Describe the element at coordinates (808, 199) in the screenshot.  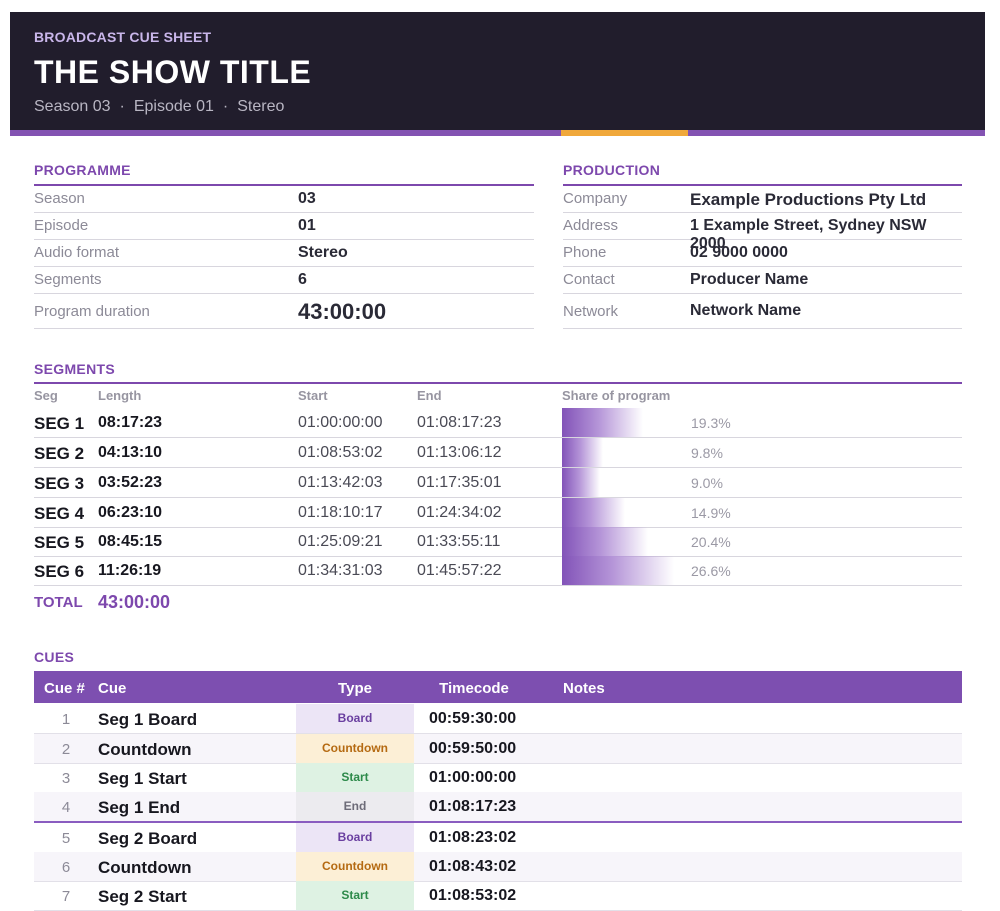
I see `production-value: Example Productions Pty Ltd` at that location.